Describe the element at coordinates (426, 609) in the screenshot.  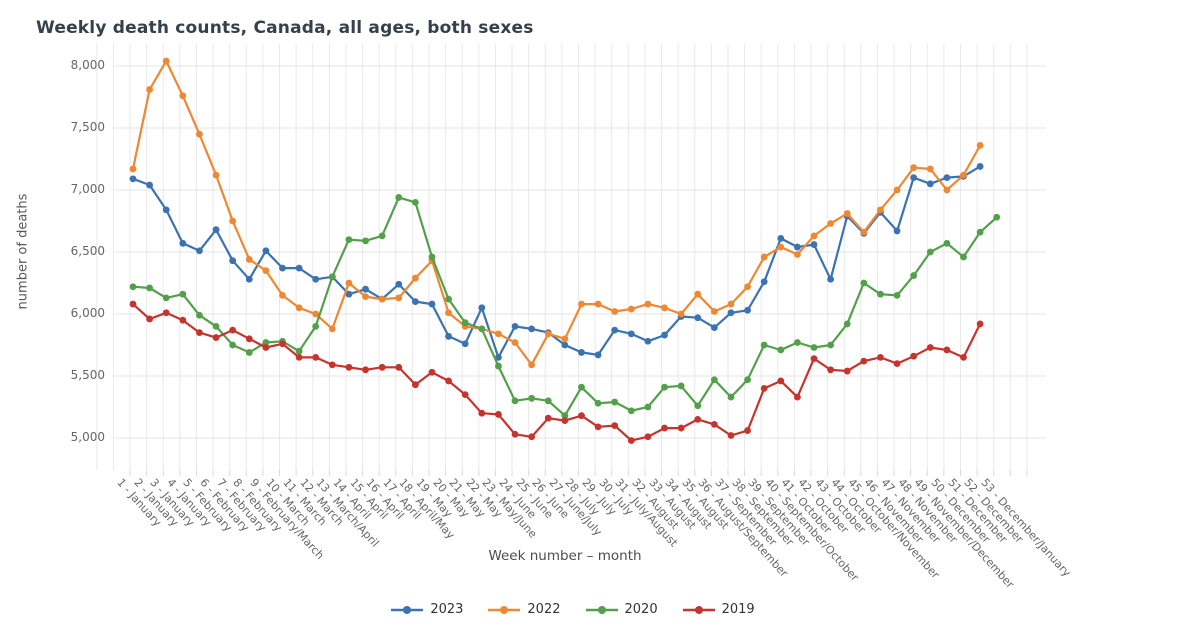
I see `legend-item-2023: 2023` at that location.